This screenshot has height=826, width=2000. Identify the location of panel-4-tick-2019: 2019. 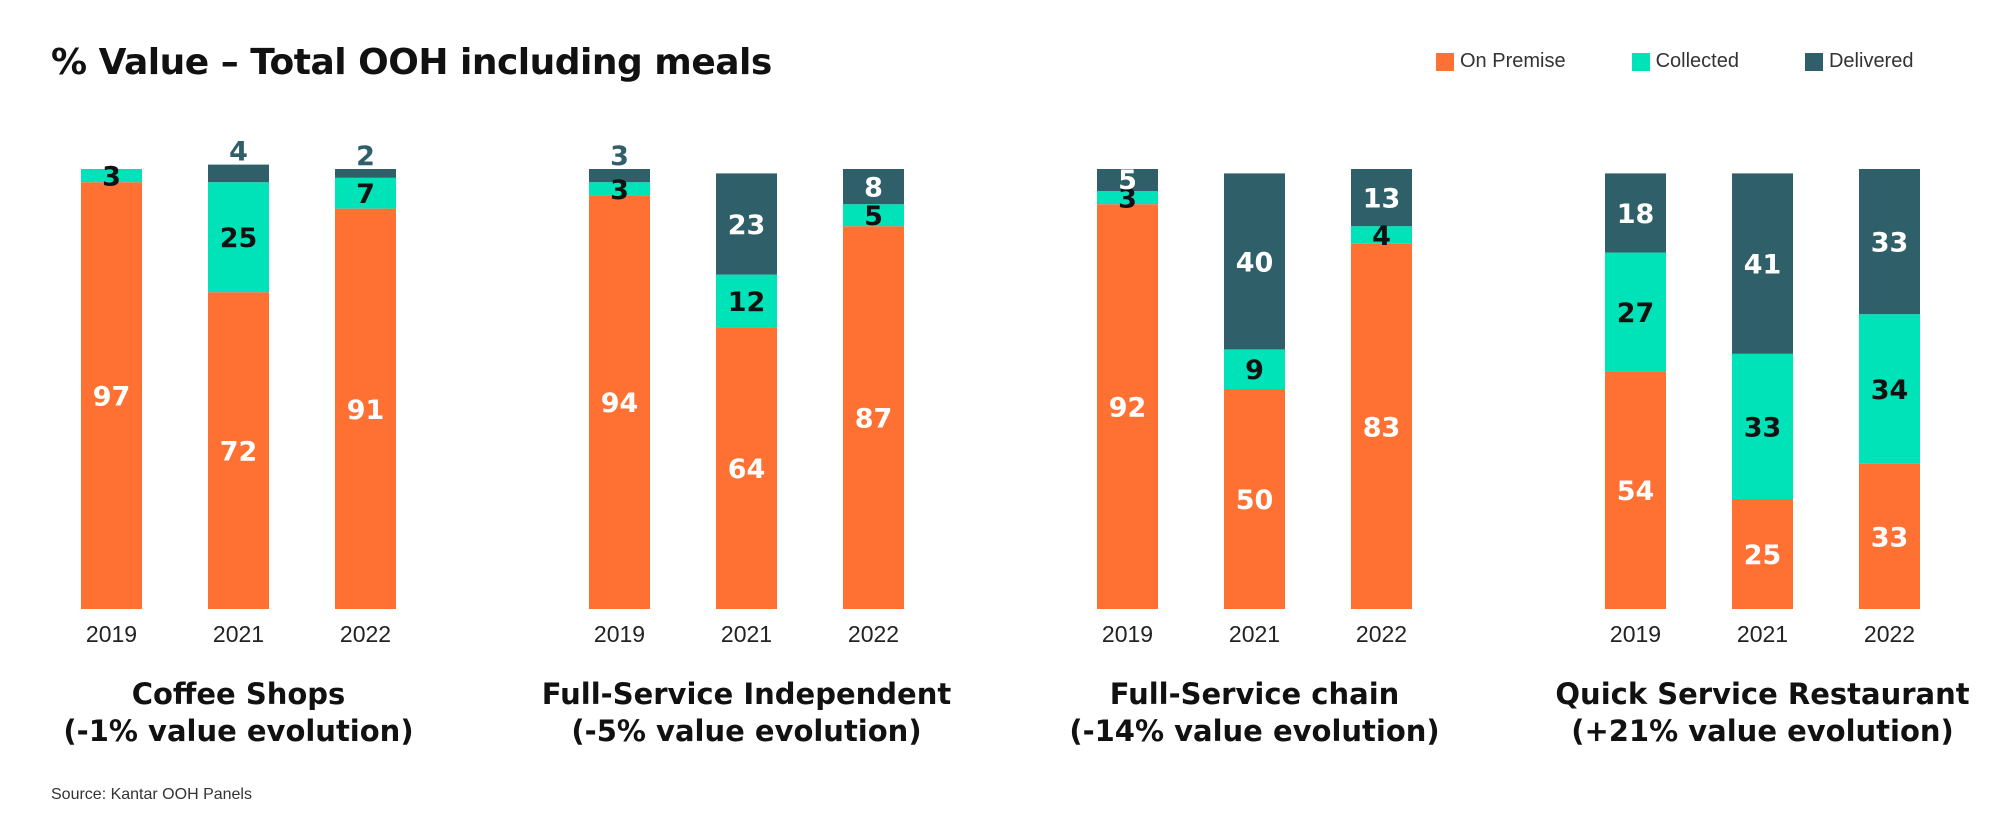
(1635, 634).